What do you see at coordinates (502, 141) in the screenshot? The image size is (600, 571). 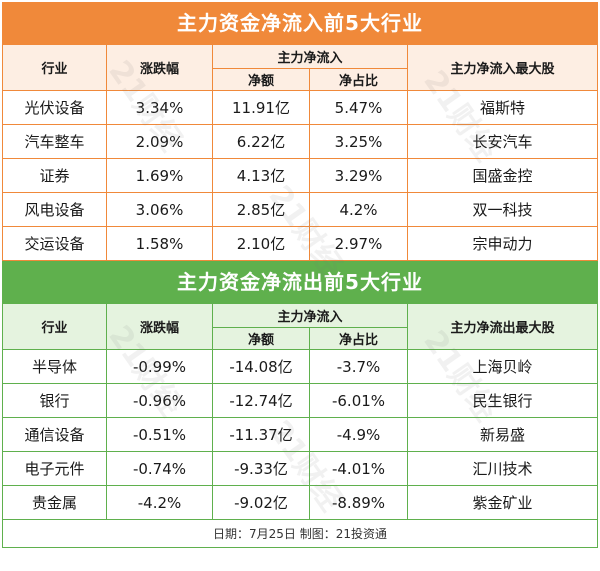 I see `stock-cell: 长安汽车` at bounding box center [502, 141].